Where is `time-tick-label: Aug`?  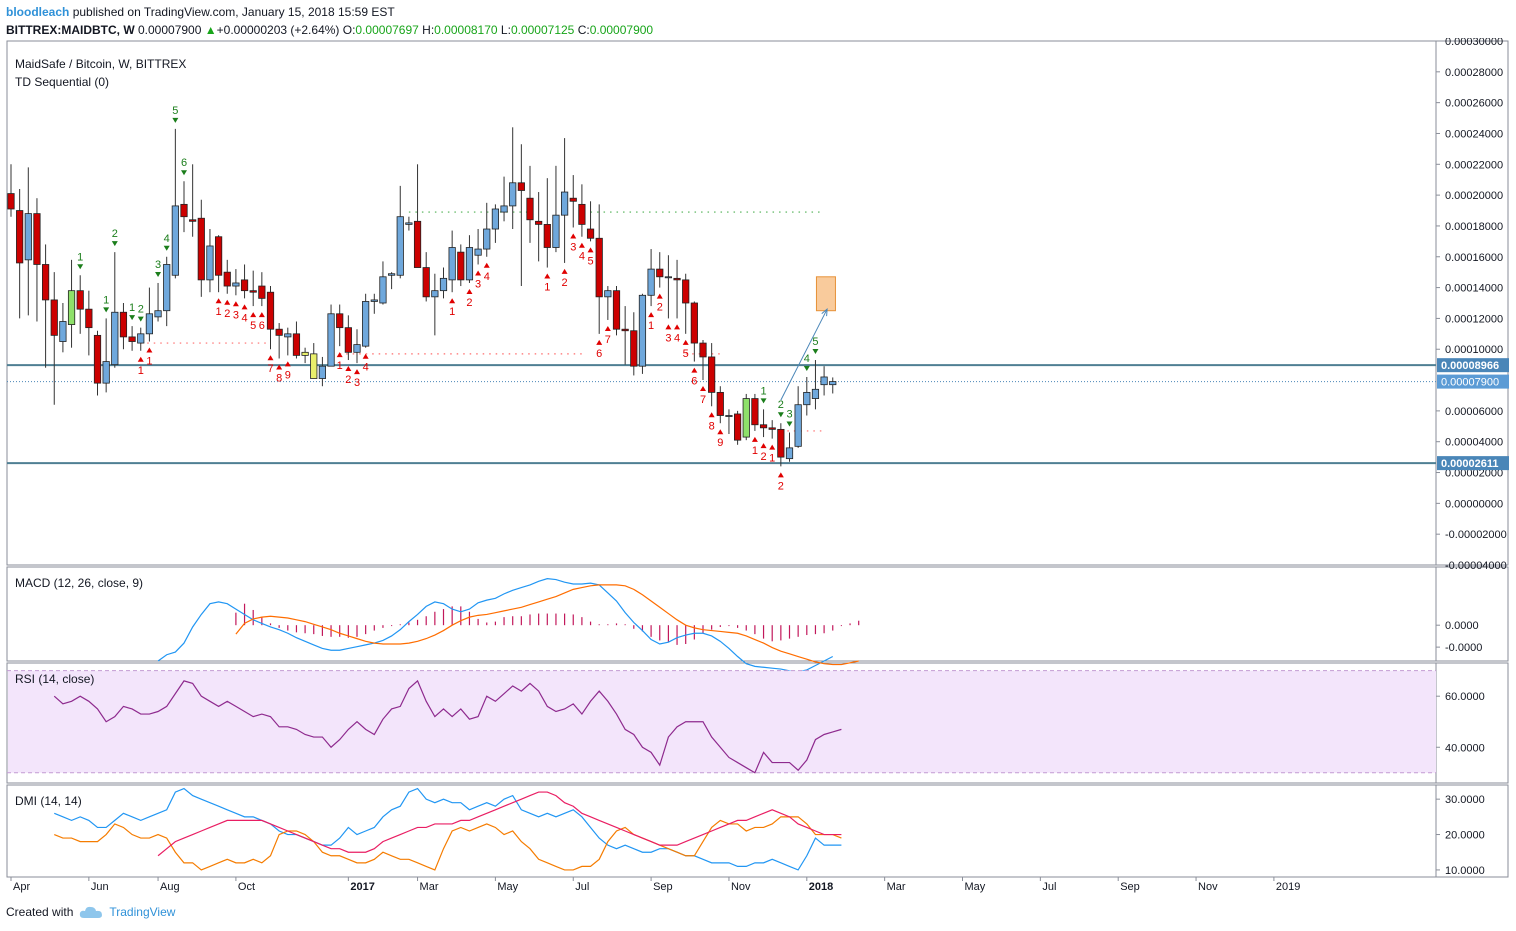 time-tick-label: Aug is located at coordinates (170, 887).